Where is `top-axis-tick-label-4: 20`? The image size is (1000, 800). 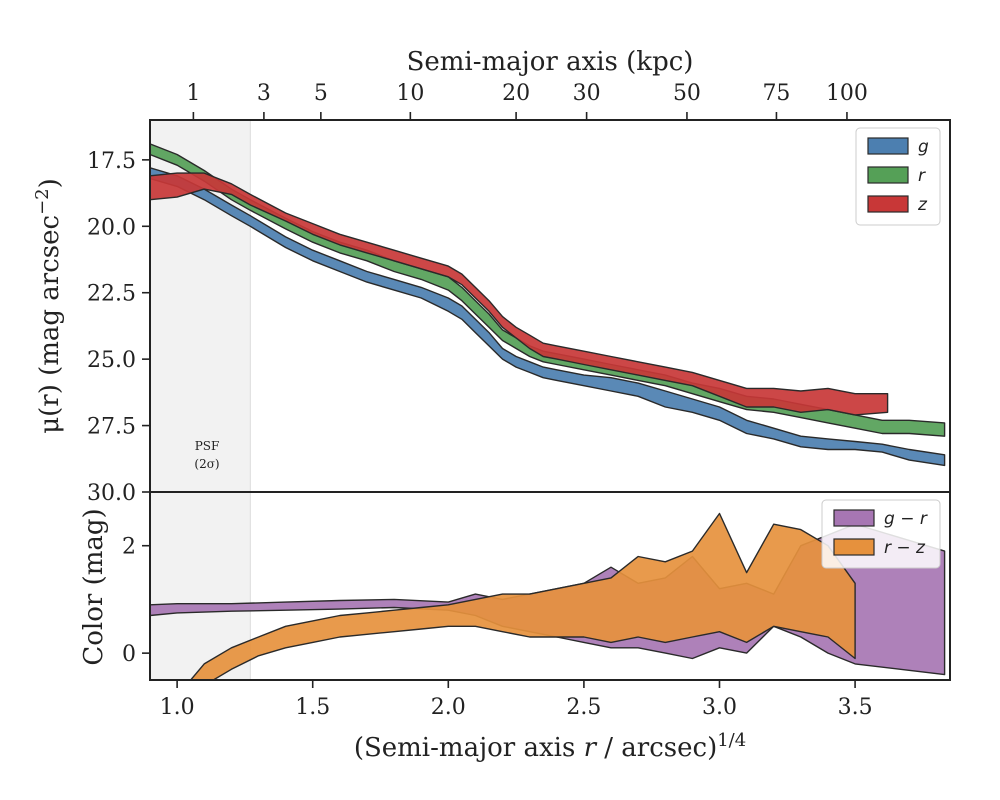
top-axis-tick-label-4: 20 is located at coordinates (516, 93).